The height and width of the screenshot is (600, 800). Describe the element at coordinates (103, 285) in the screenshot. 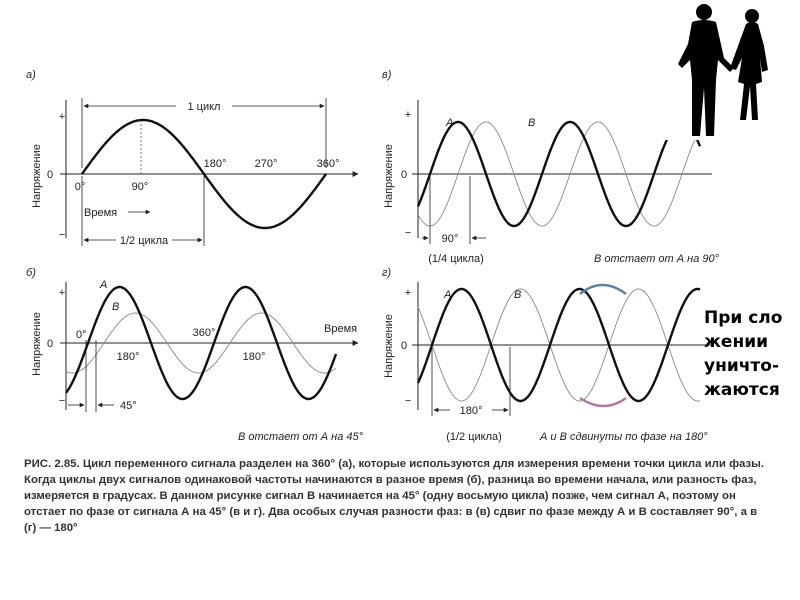

I see `panel-b-signal-a-label: A` at that location.